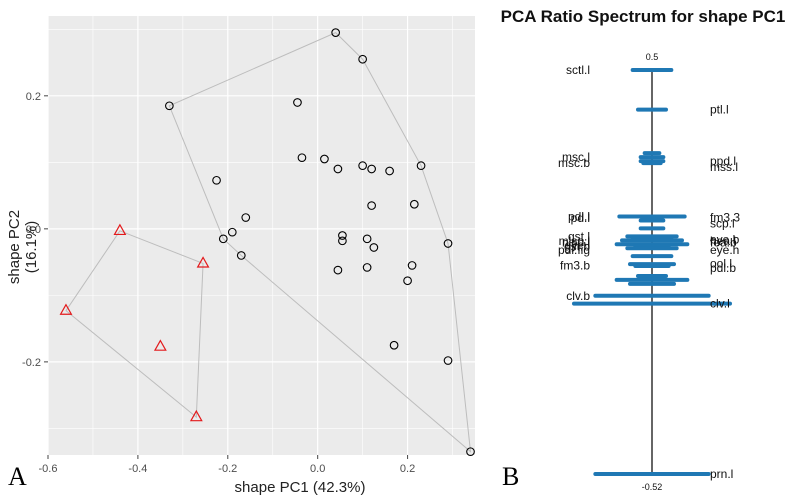  I want to click on variable-label-right: eye.h, so click(724, 250).